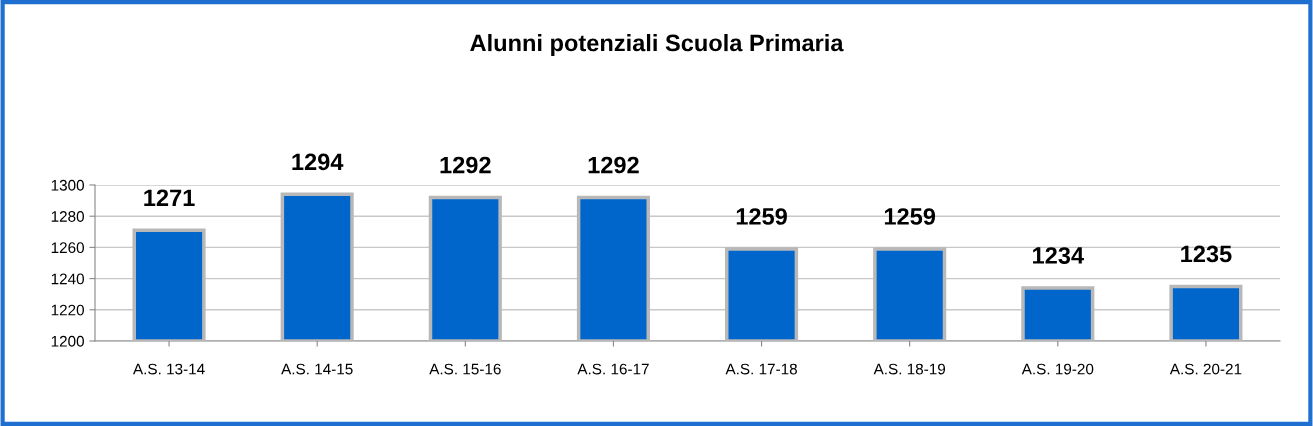  Describe the element at coordinates (761, 369) in the screenshot. I see `x-tick-label: A.S. 17-18` at that location.